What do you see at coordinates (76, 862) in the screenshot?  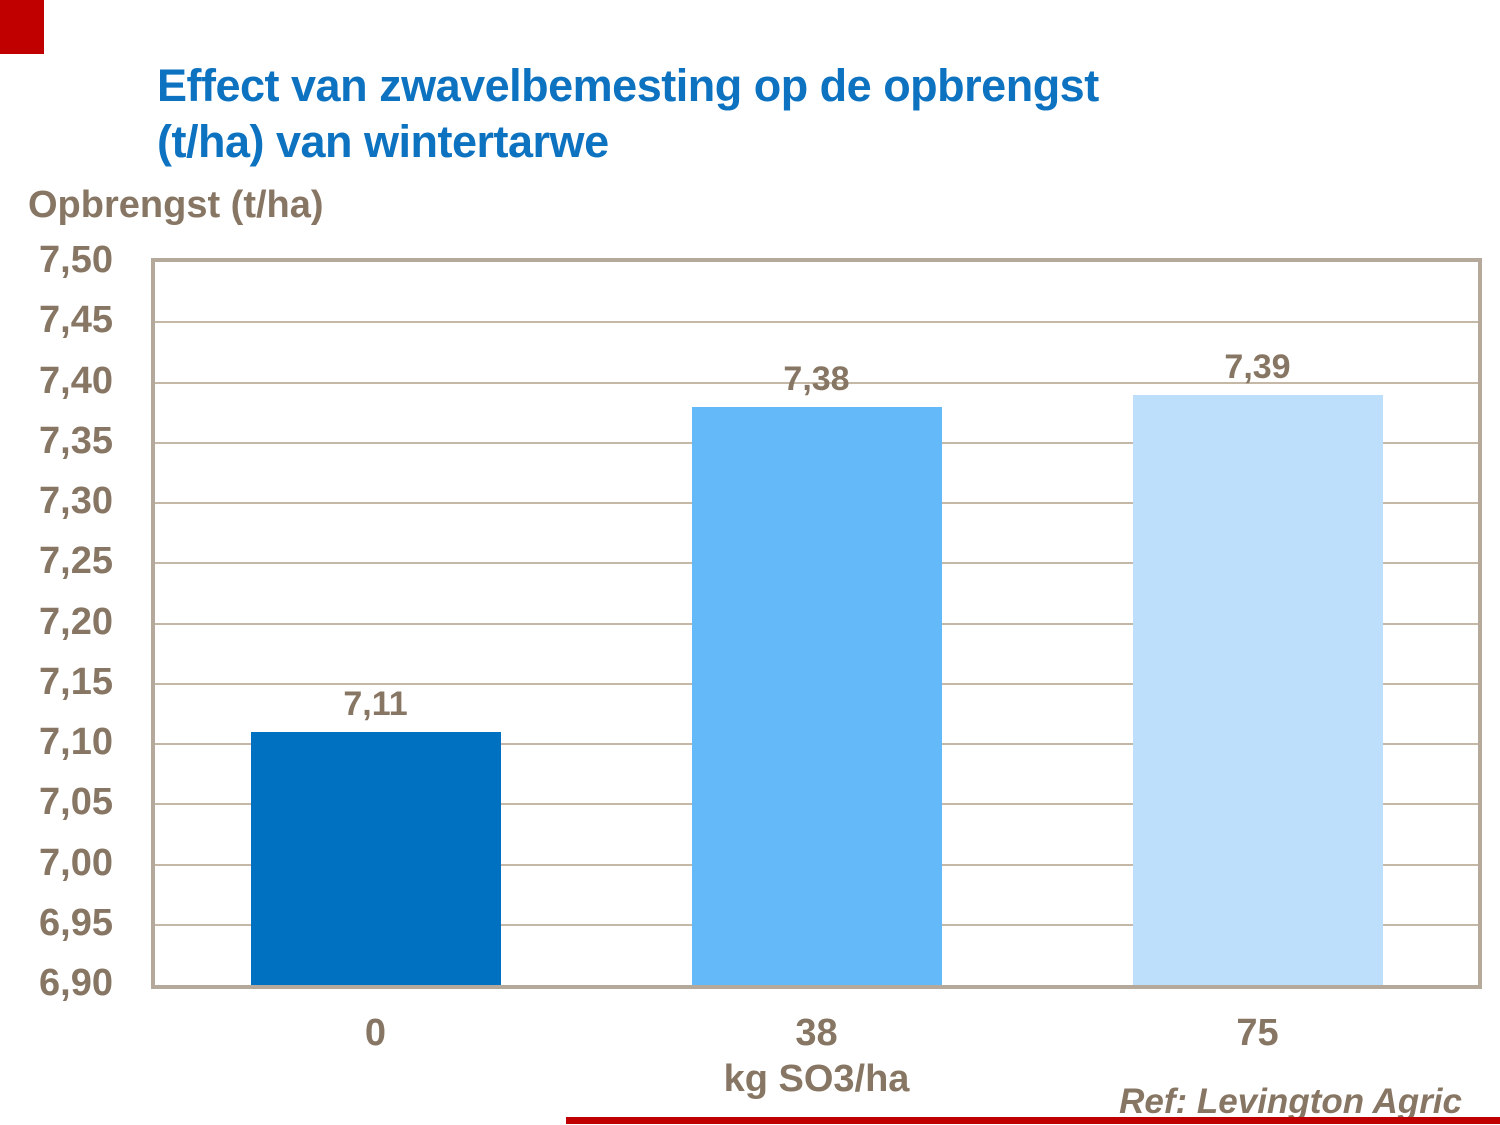 I see `y-tick-label: 7,00` at bounding box center [76, 862].